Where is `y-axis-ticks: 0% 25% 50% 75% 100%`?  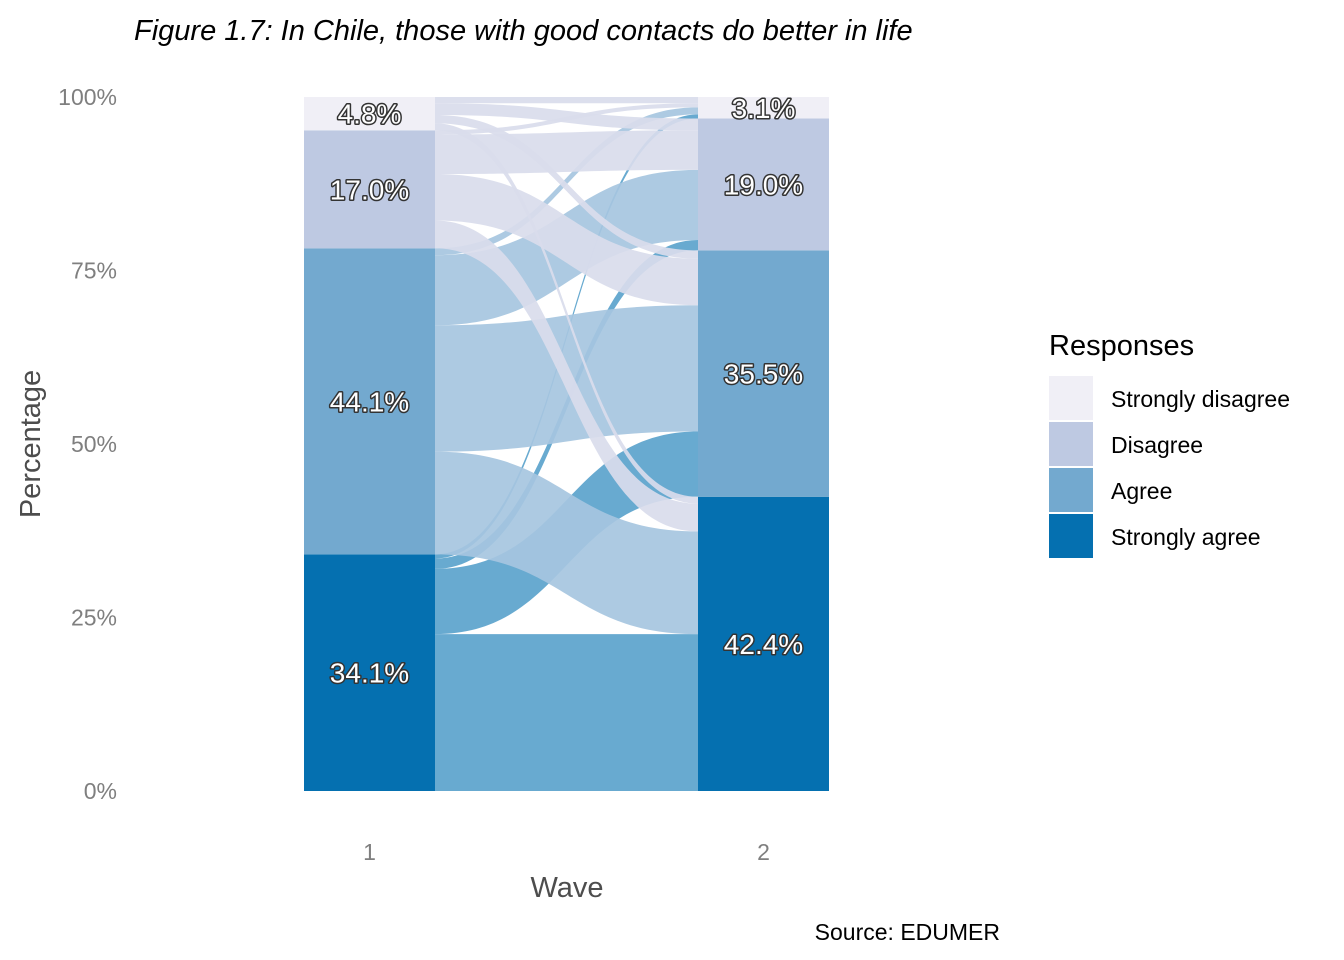 y-axis-ticks: 0% 25% 50% 75% 100% is located at coordinates (87, 444).